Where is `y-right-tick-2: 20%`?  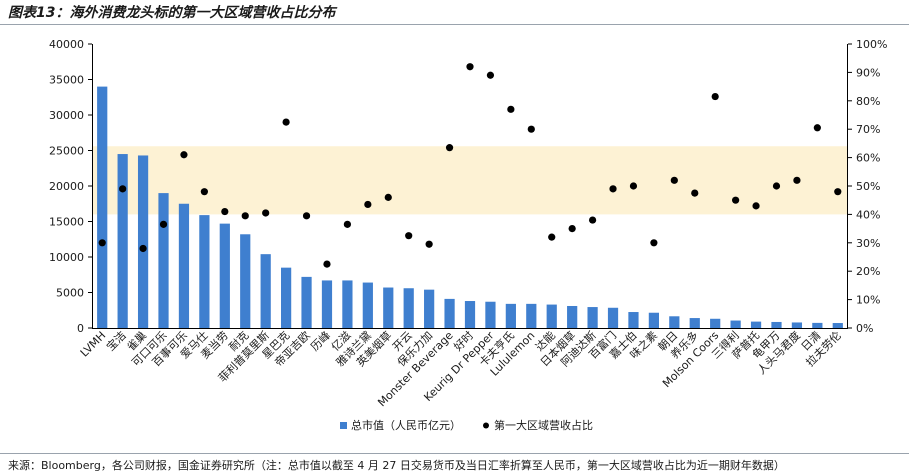
y-right-tick-2: 20% is located at coordinates (868, 271).